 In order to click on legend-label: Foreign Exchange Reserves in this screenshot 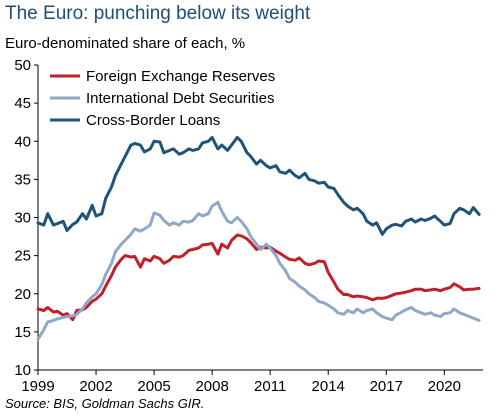, I will do `click(180, 76)`.